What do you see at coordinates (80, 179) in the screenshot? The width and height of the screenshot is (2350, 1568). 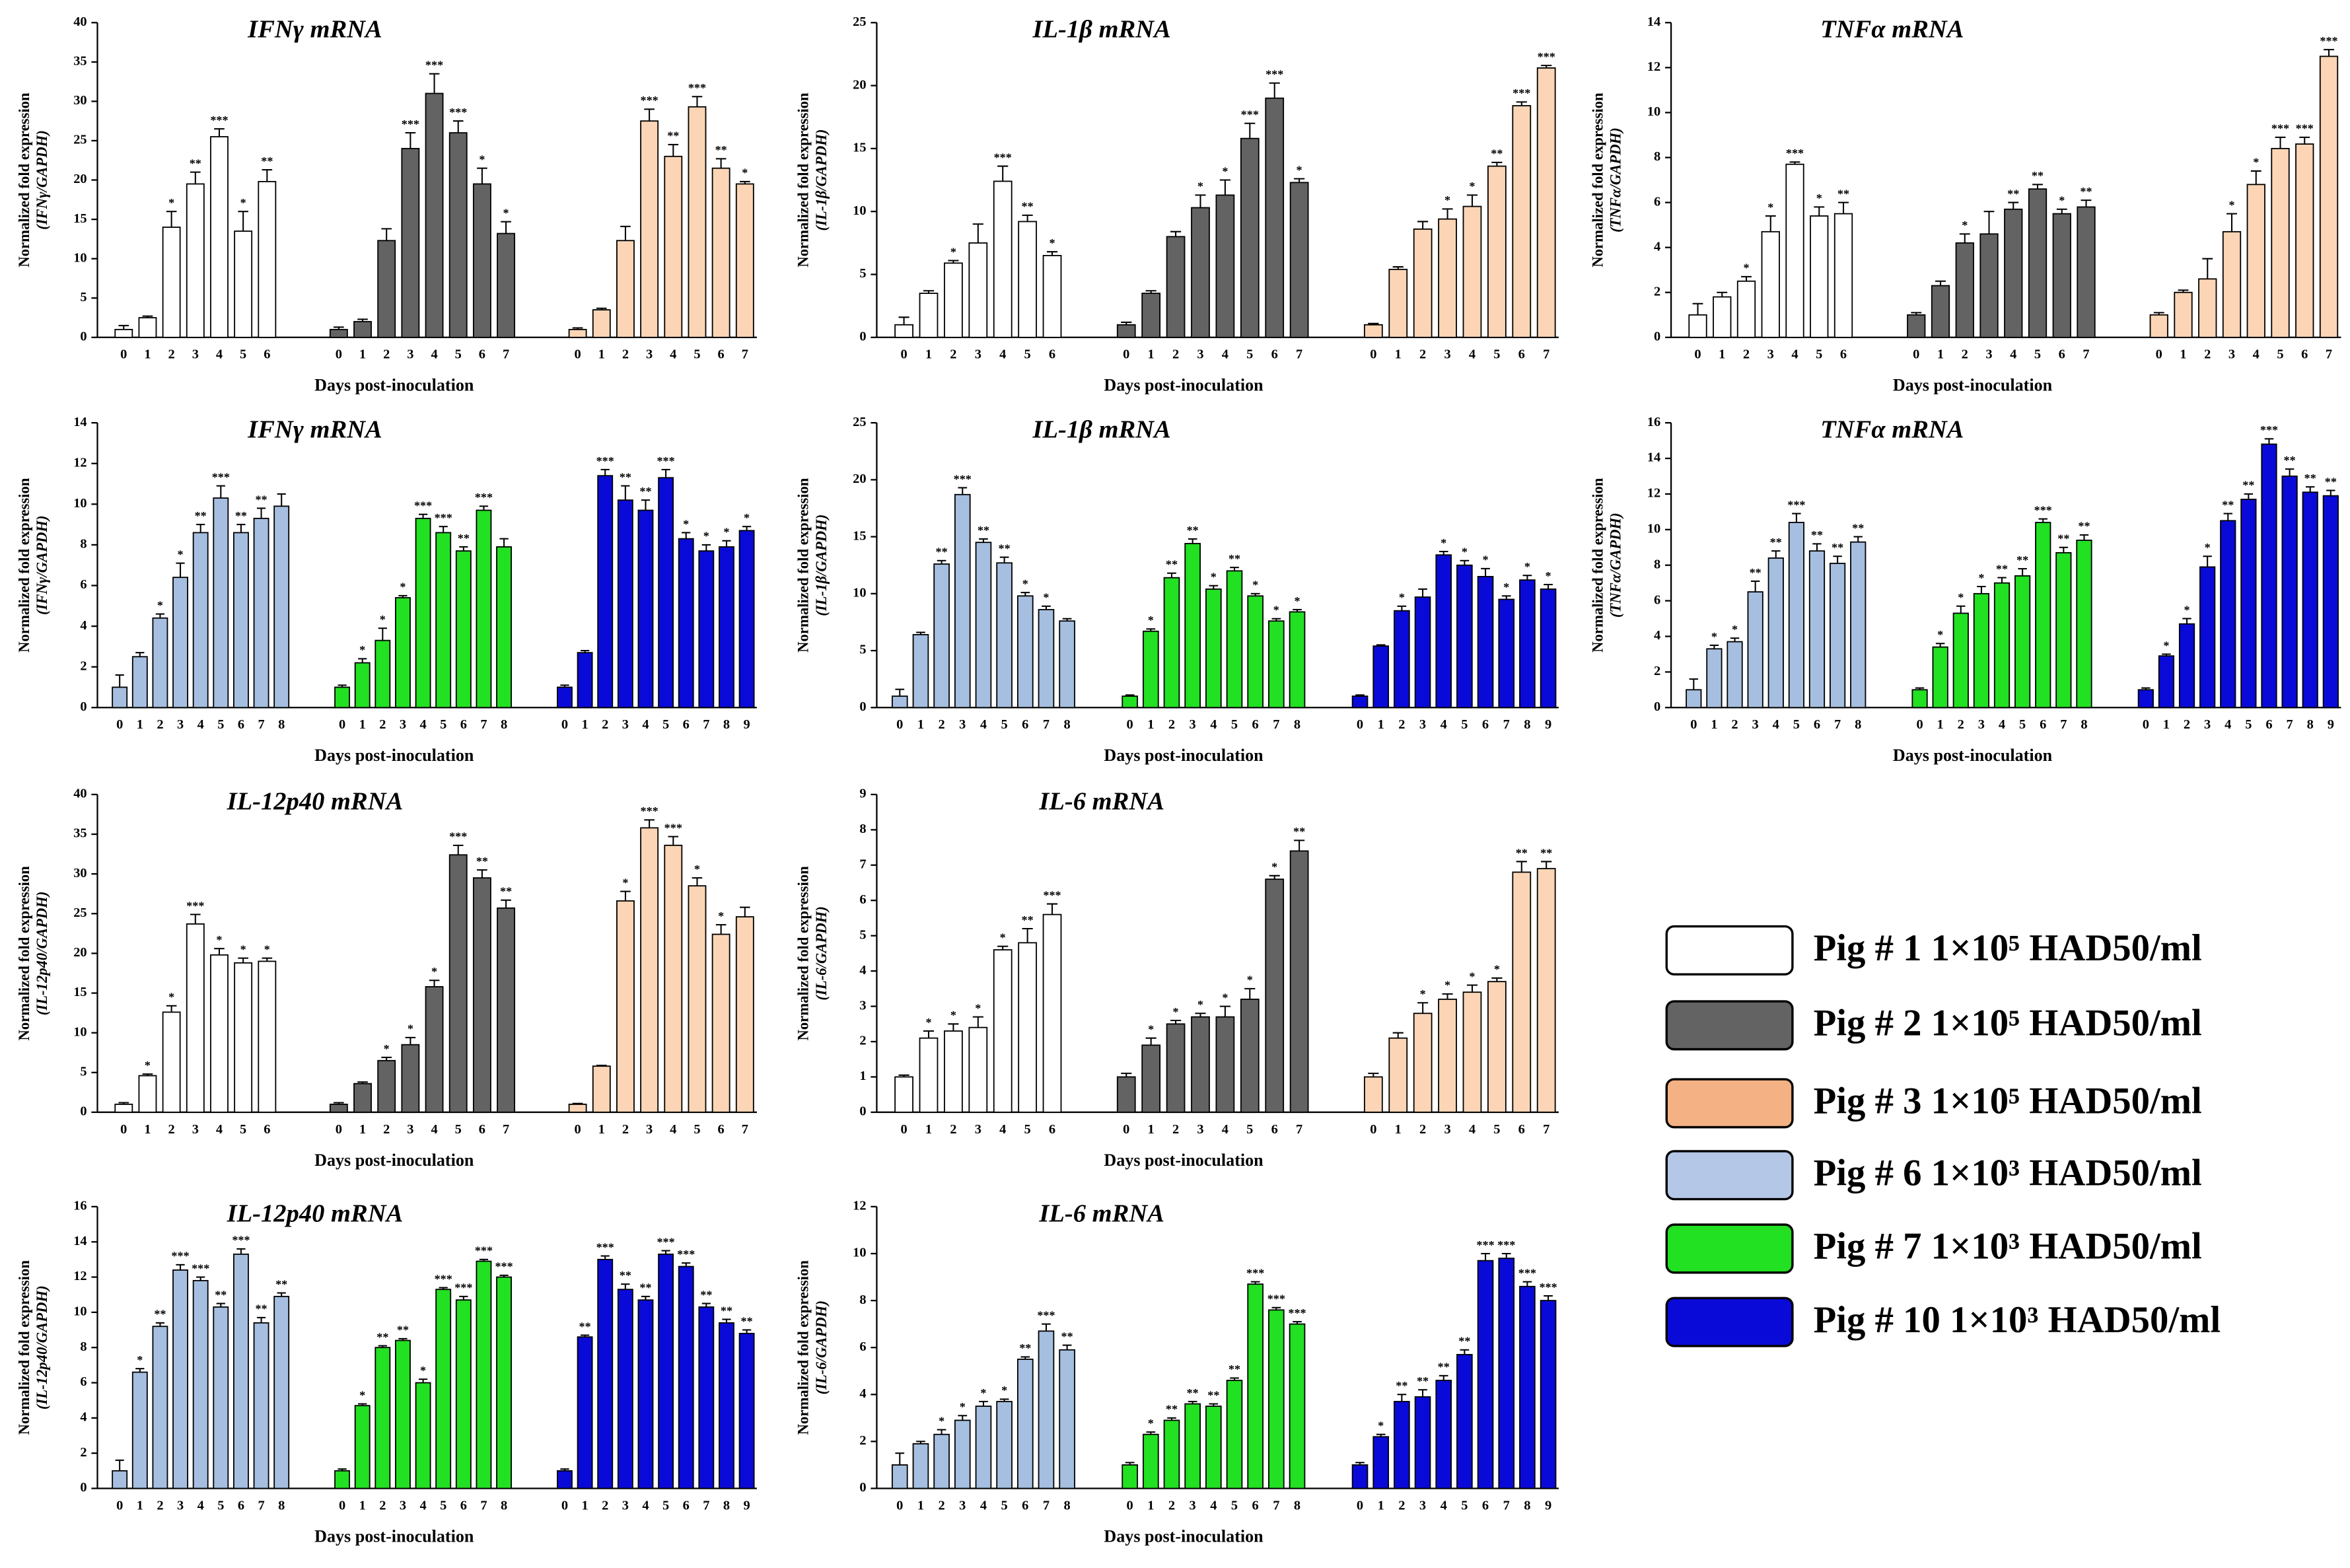 I see `y-tick-label: 20` at bounding box center [80, 179].